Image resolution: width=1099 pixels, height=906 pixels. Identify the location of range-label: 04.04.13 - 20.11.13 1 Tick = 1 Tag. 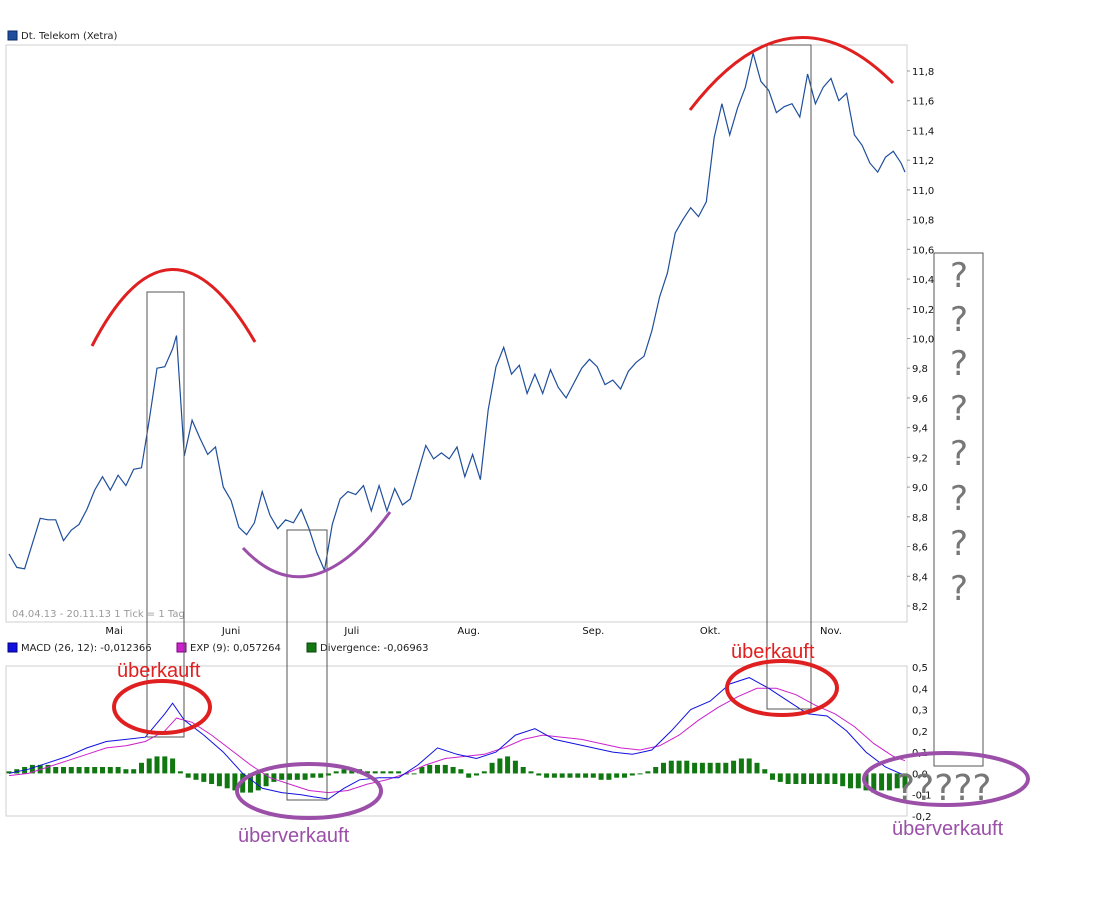
(98, 614).